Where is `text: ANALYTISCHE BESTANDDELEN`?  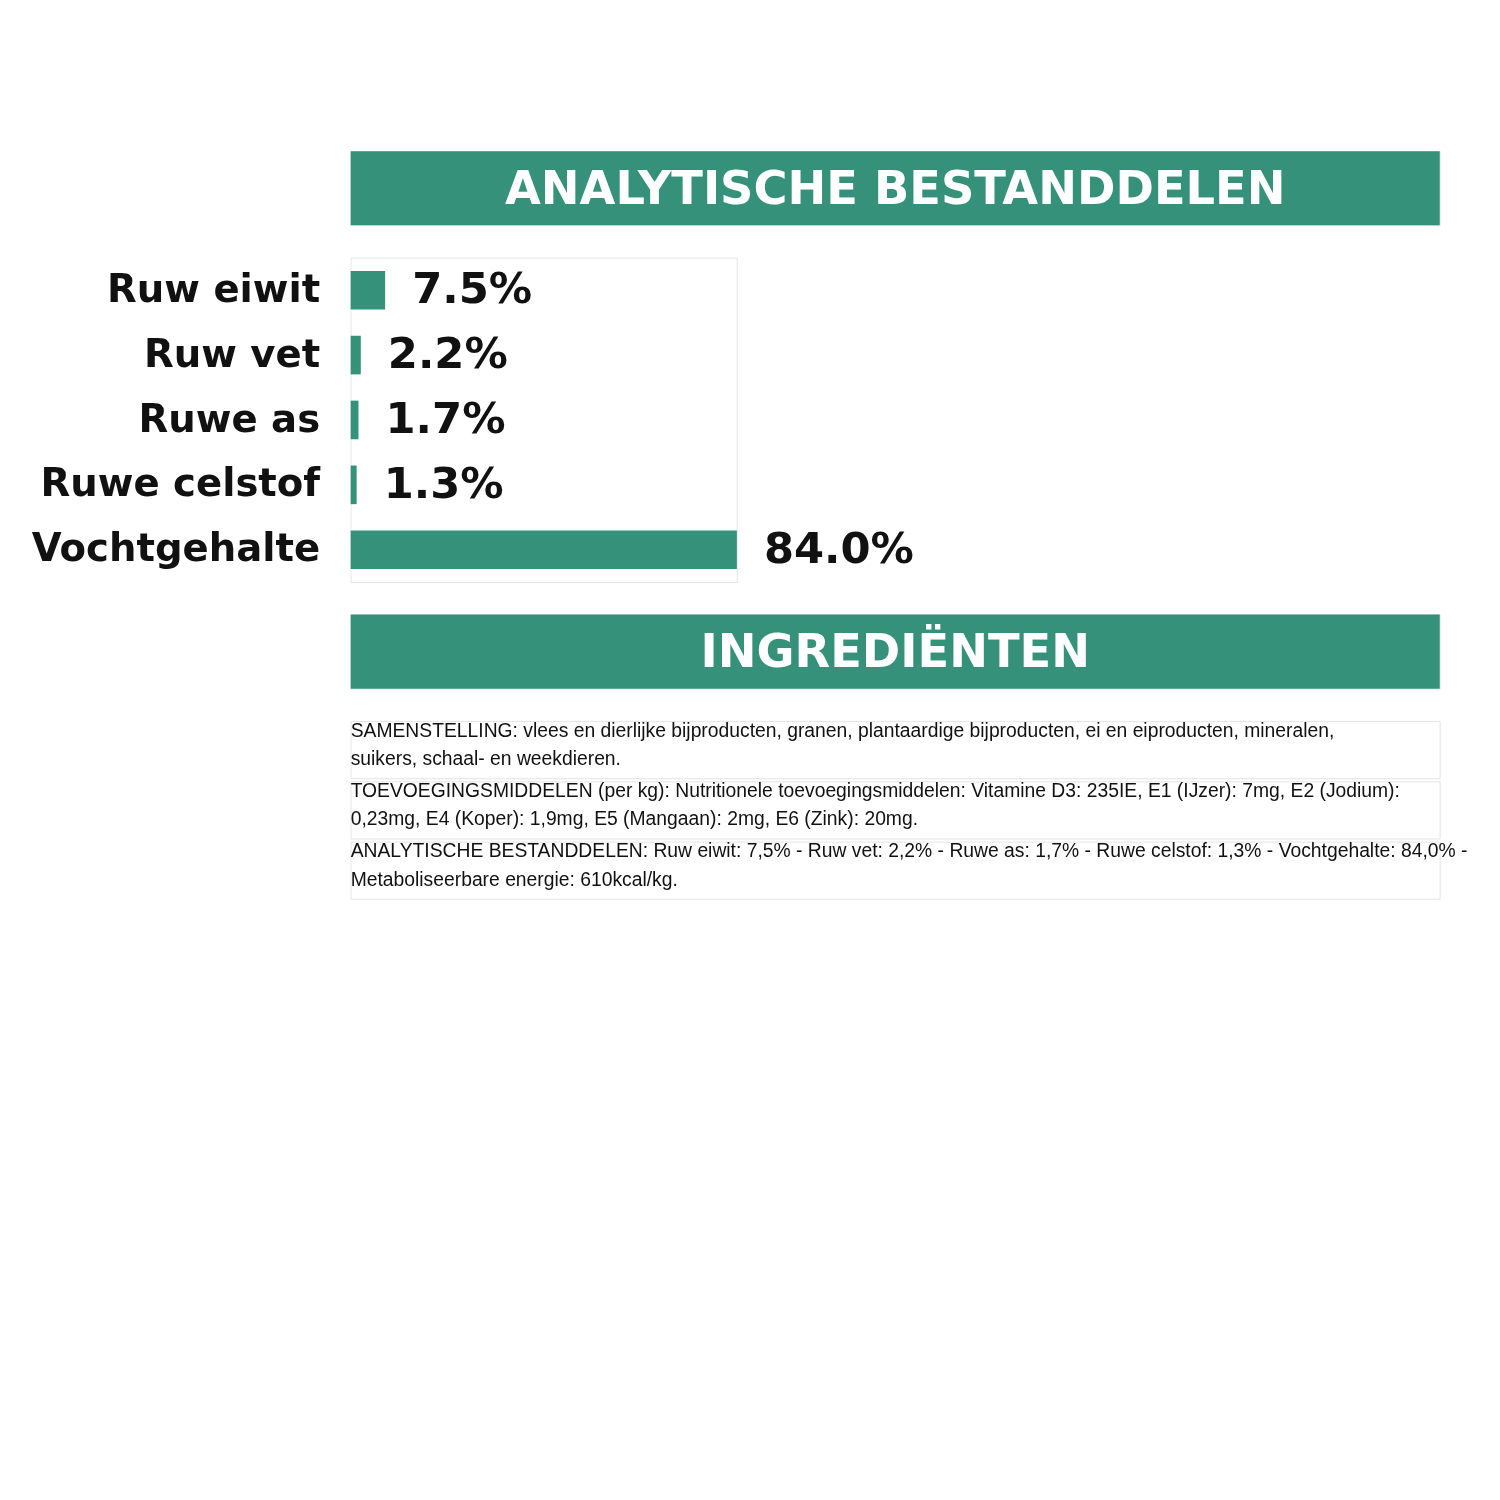 text: ANALYTISCHE BESTANDDELEN is located at coordinates (895, 187).